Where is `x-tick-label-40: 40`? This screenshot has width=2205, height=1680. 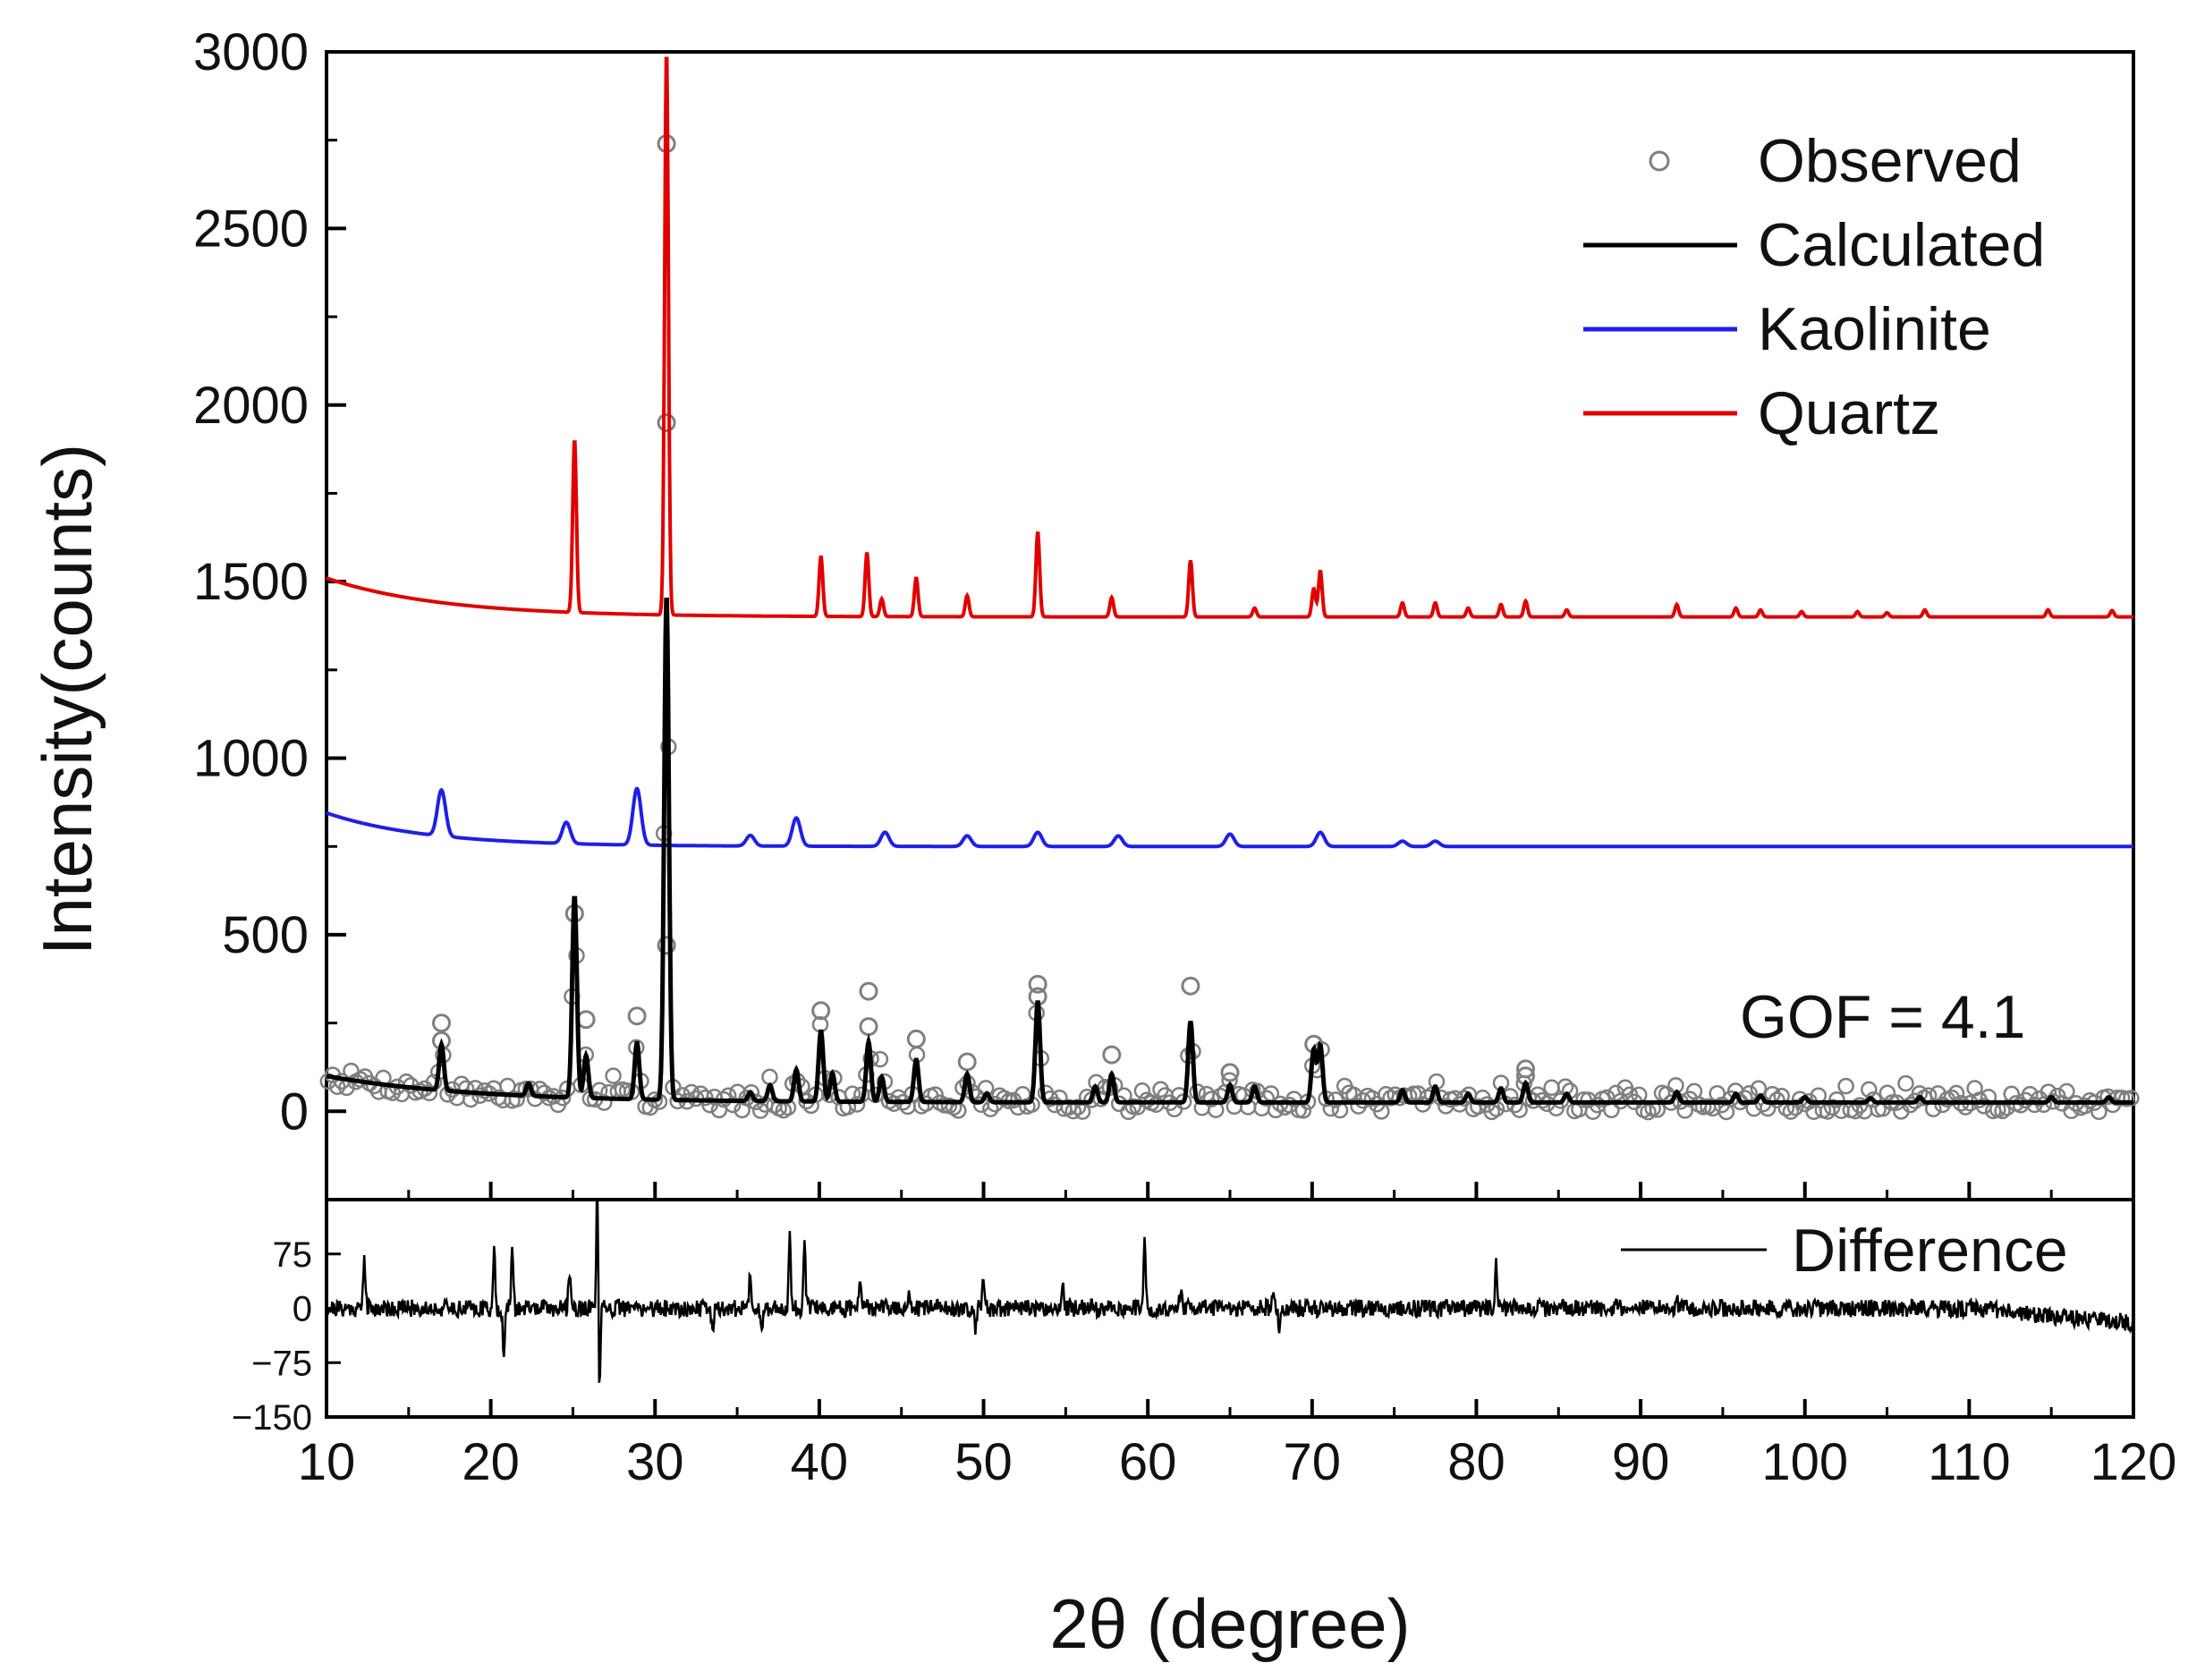
x-tick-label-40: 40 is located at coordinates (820, 1462).